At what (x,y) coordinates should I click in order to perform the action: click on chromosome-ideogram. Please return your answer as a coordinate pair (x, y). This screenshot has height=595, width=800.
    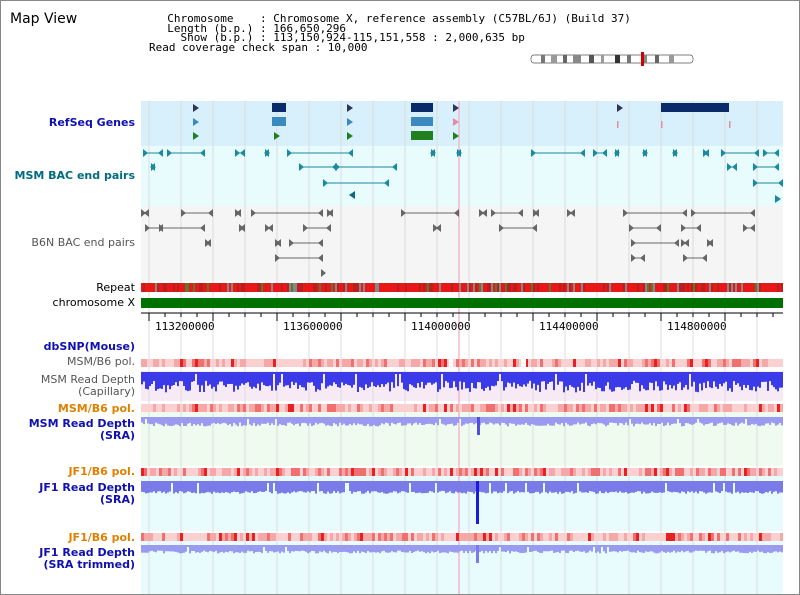
    Looking at the image, I should click on (614, 59).